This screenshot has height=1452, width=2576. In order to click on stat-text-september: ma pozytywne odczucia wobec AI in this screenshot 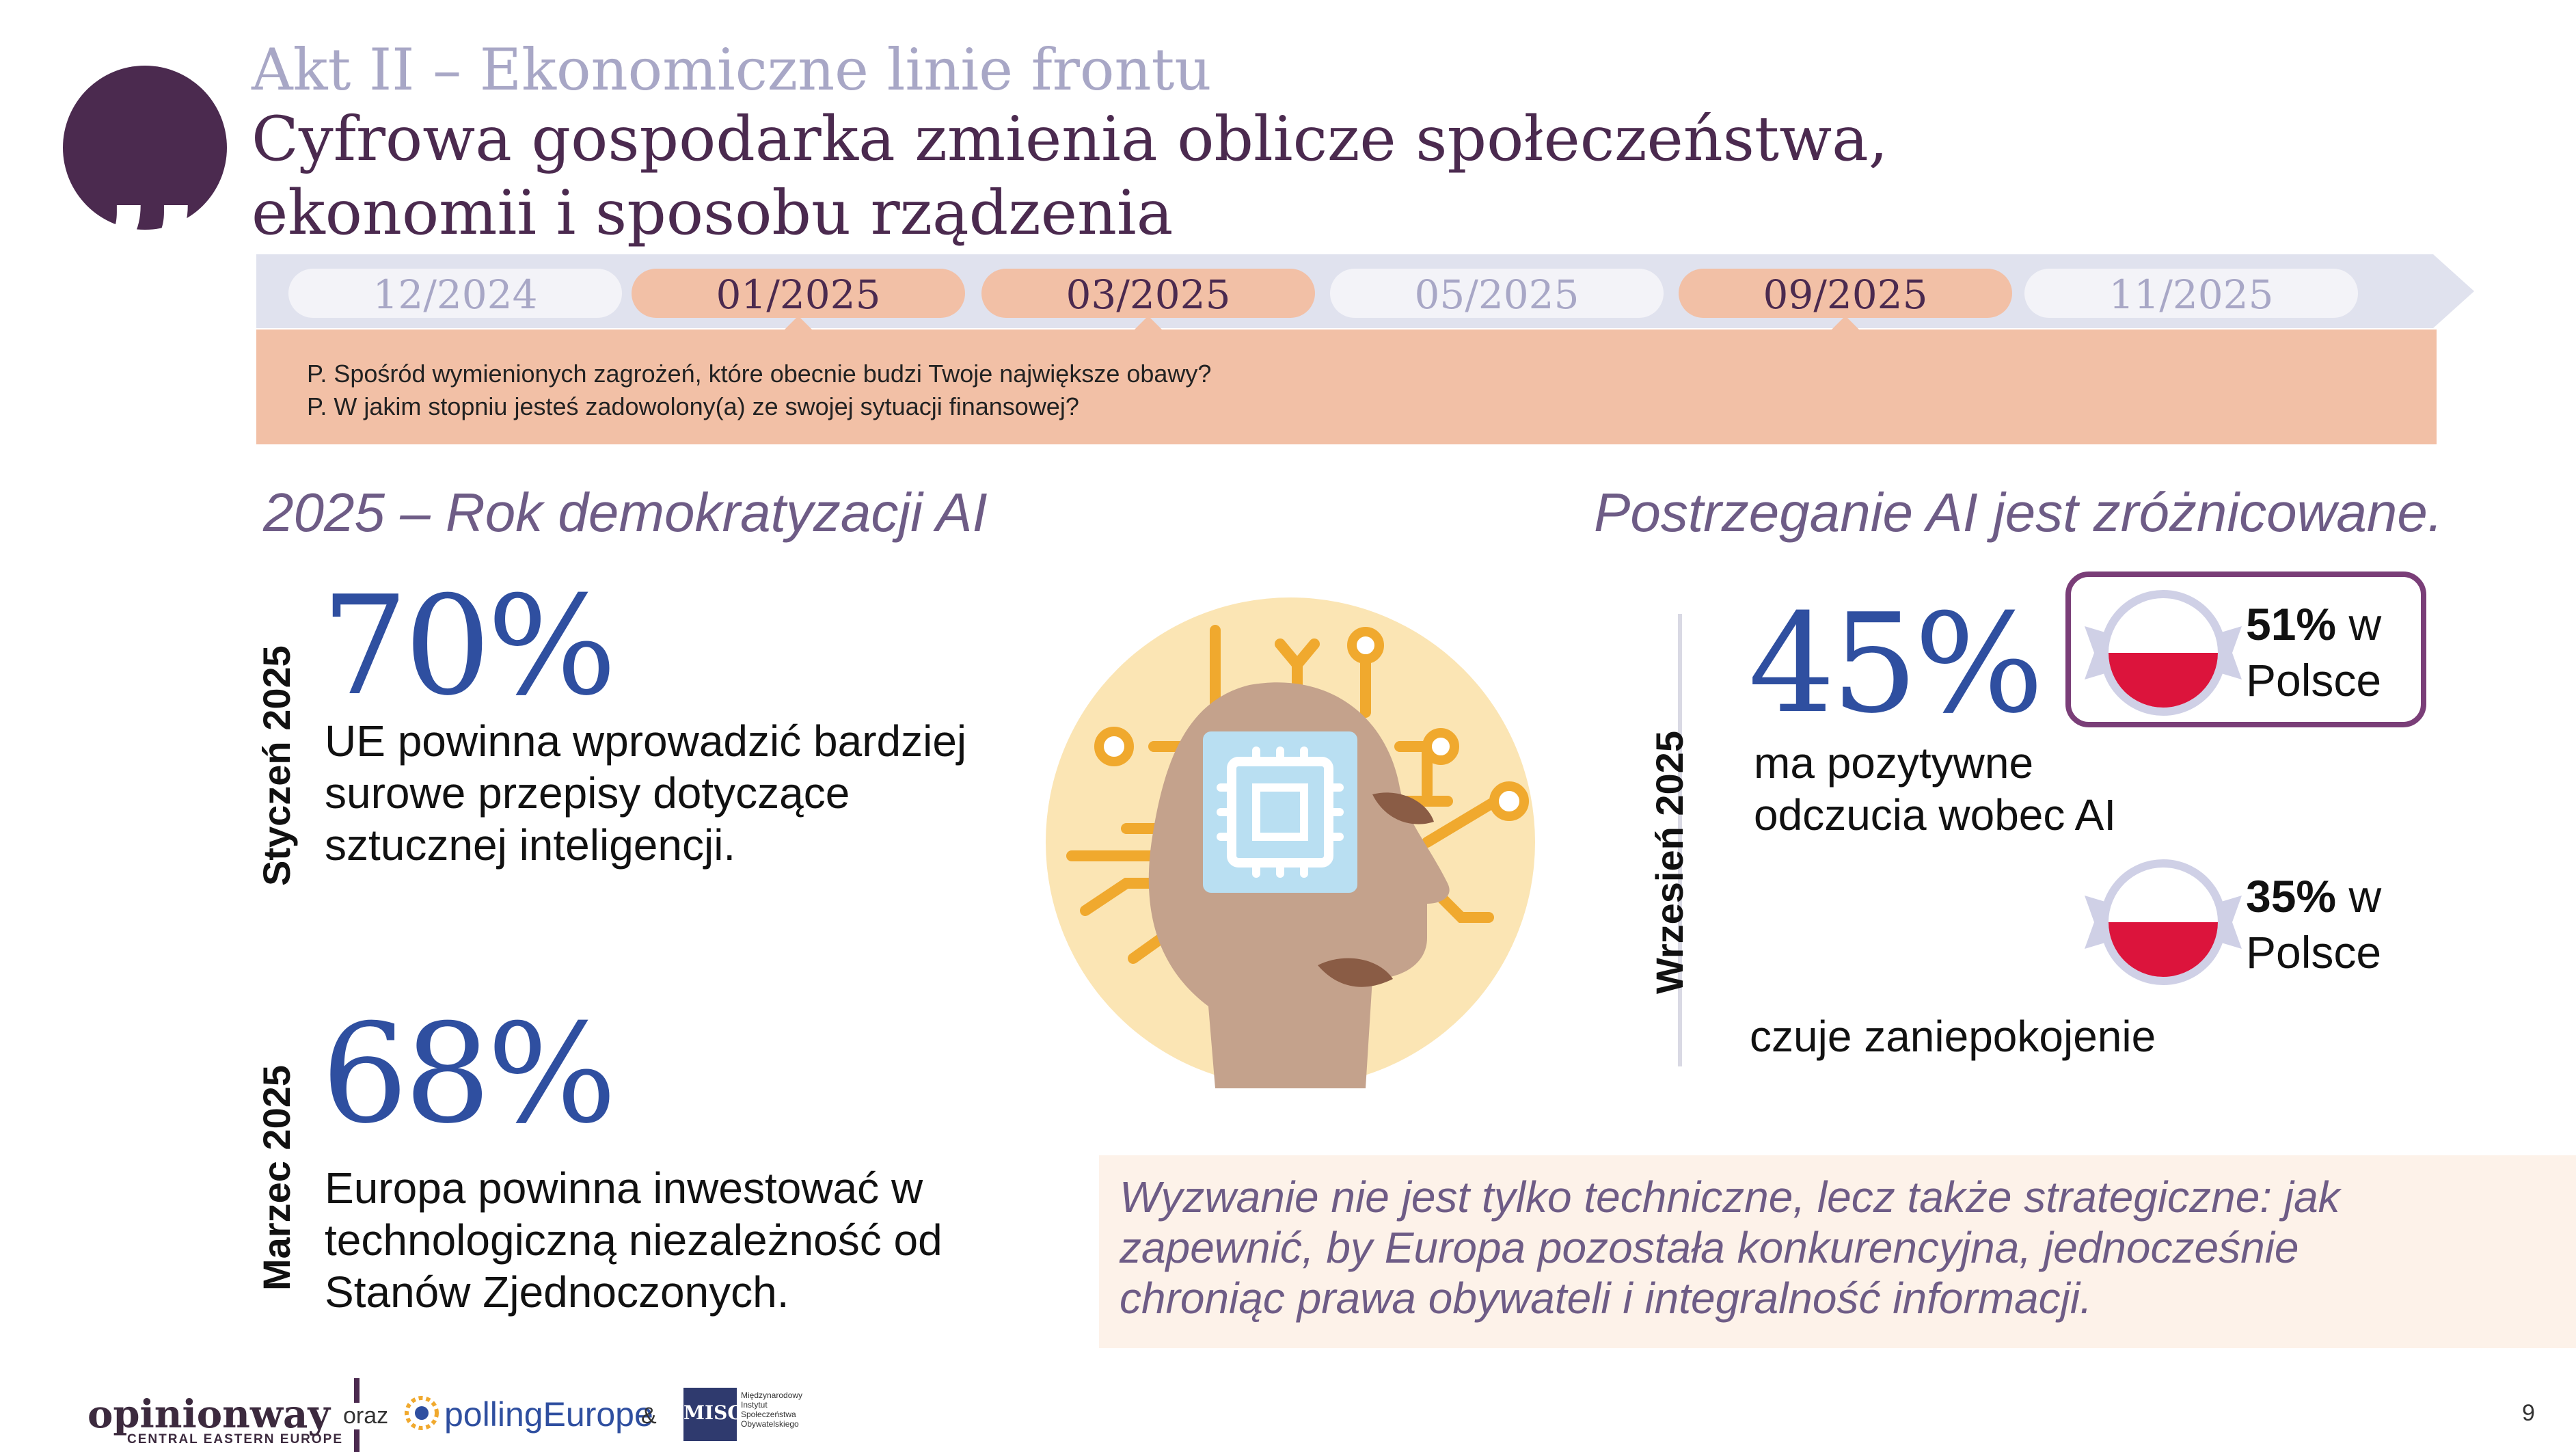, I will do `click(1993, 789)`.